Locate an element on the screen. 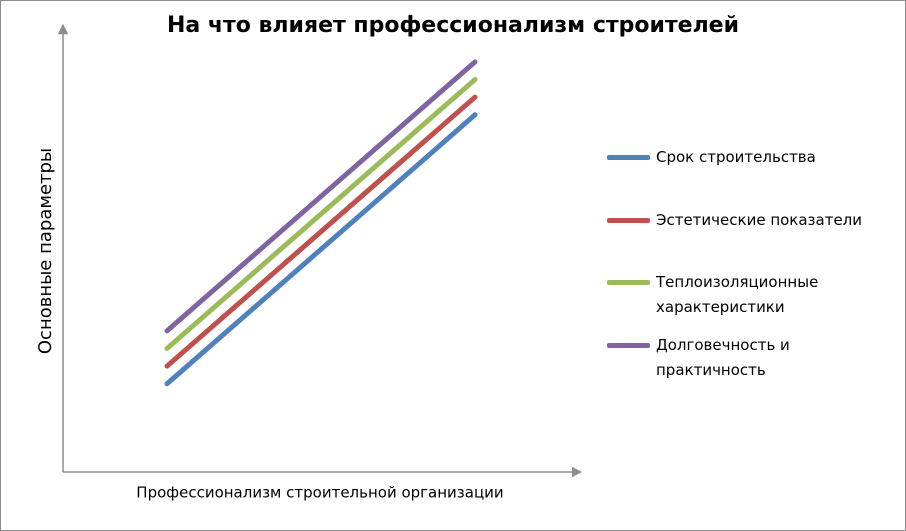  x-axis-label: Профессионализм строительной организации is located at coordinates (319, 493).